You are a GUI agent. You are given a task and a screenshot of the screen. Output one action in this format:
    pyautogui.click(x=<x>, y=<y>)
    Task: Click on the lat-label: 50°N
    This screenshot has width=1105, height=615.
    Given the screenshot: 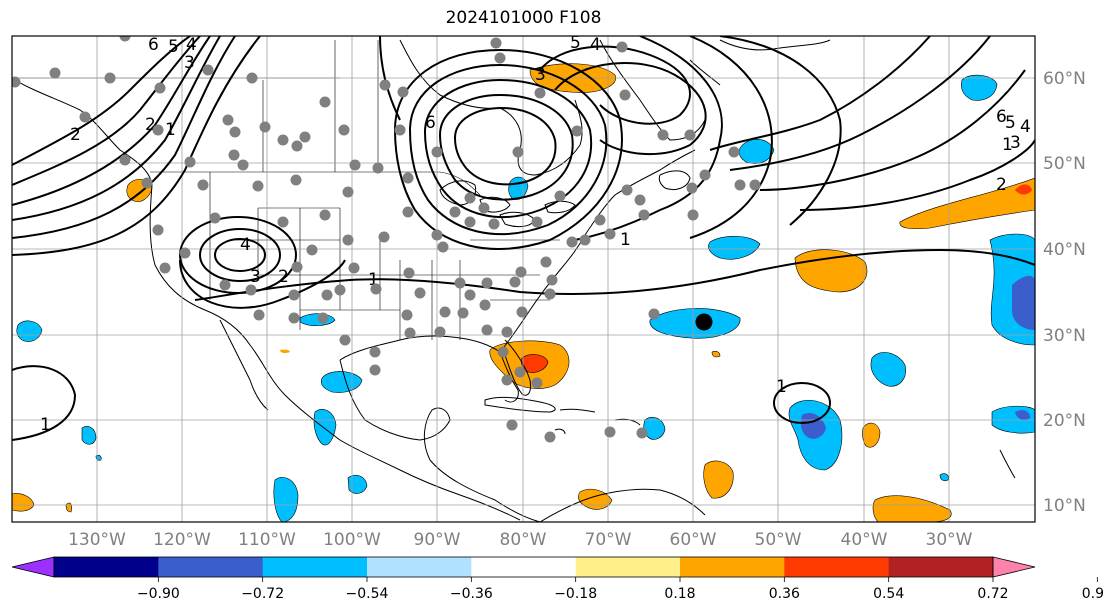 What is the action you would take?
    pyautogui.click(x=1064, y=164)
    